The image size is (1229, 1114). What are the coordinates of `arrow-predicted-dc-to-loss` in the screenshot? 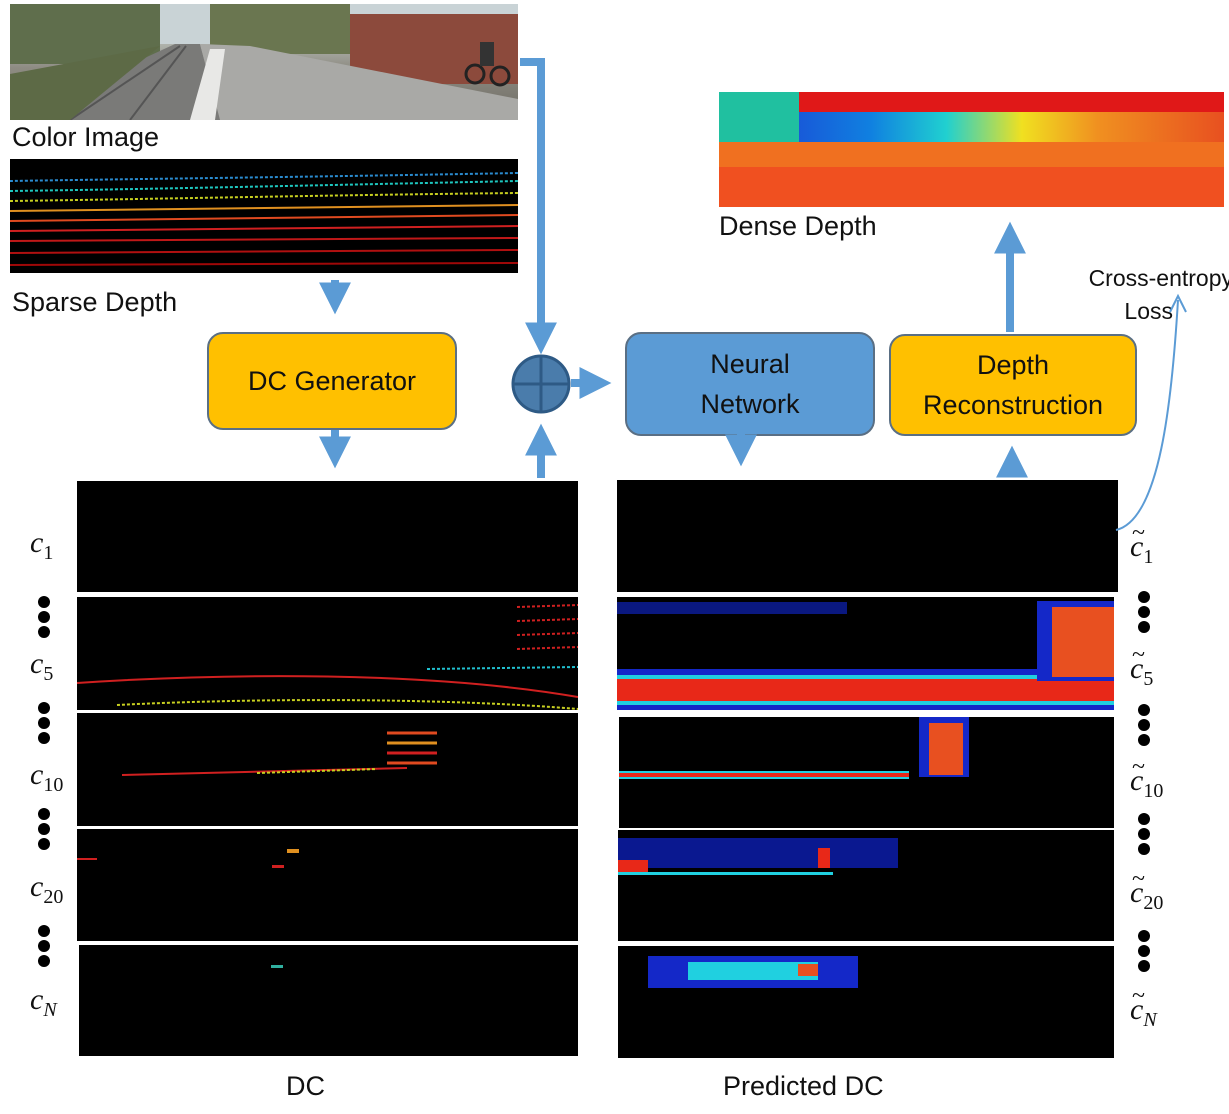 It's located at (1147, 415).